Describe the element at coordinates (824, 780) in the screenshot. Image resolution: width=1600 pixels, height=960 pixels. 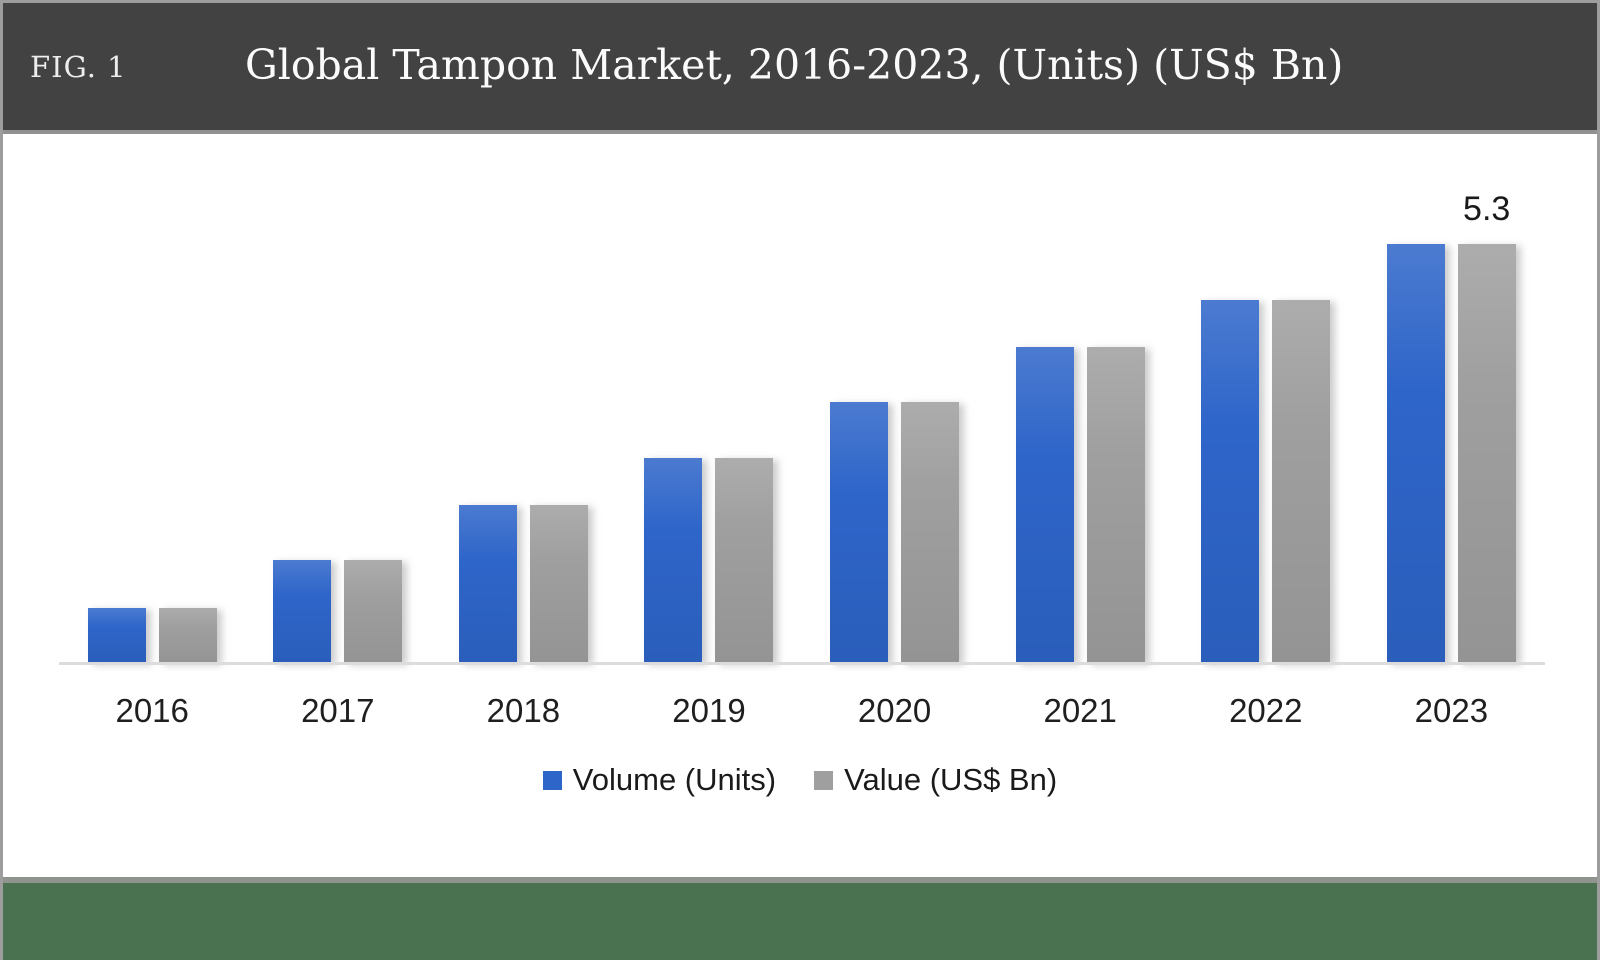
I see `legend-swatch-value` at that location.